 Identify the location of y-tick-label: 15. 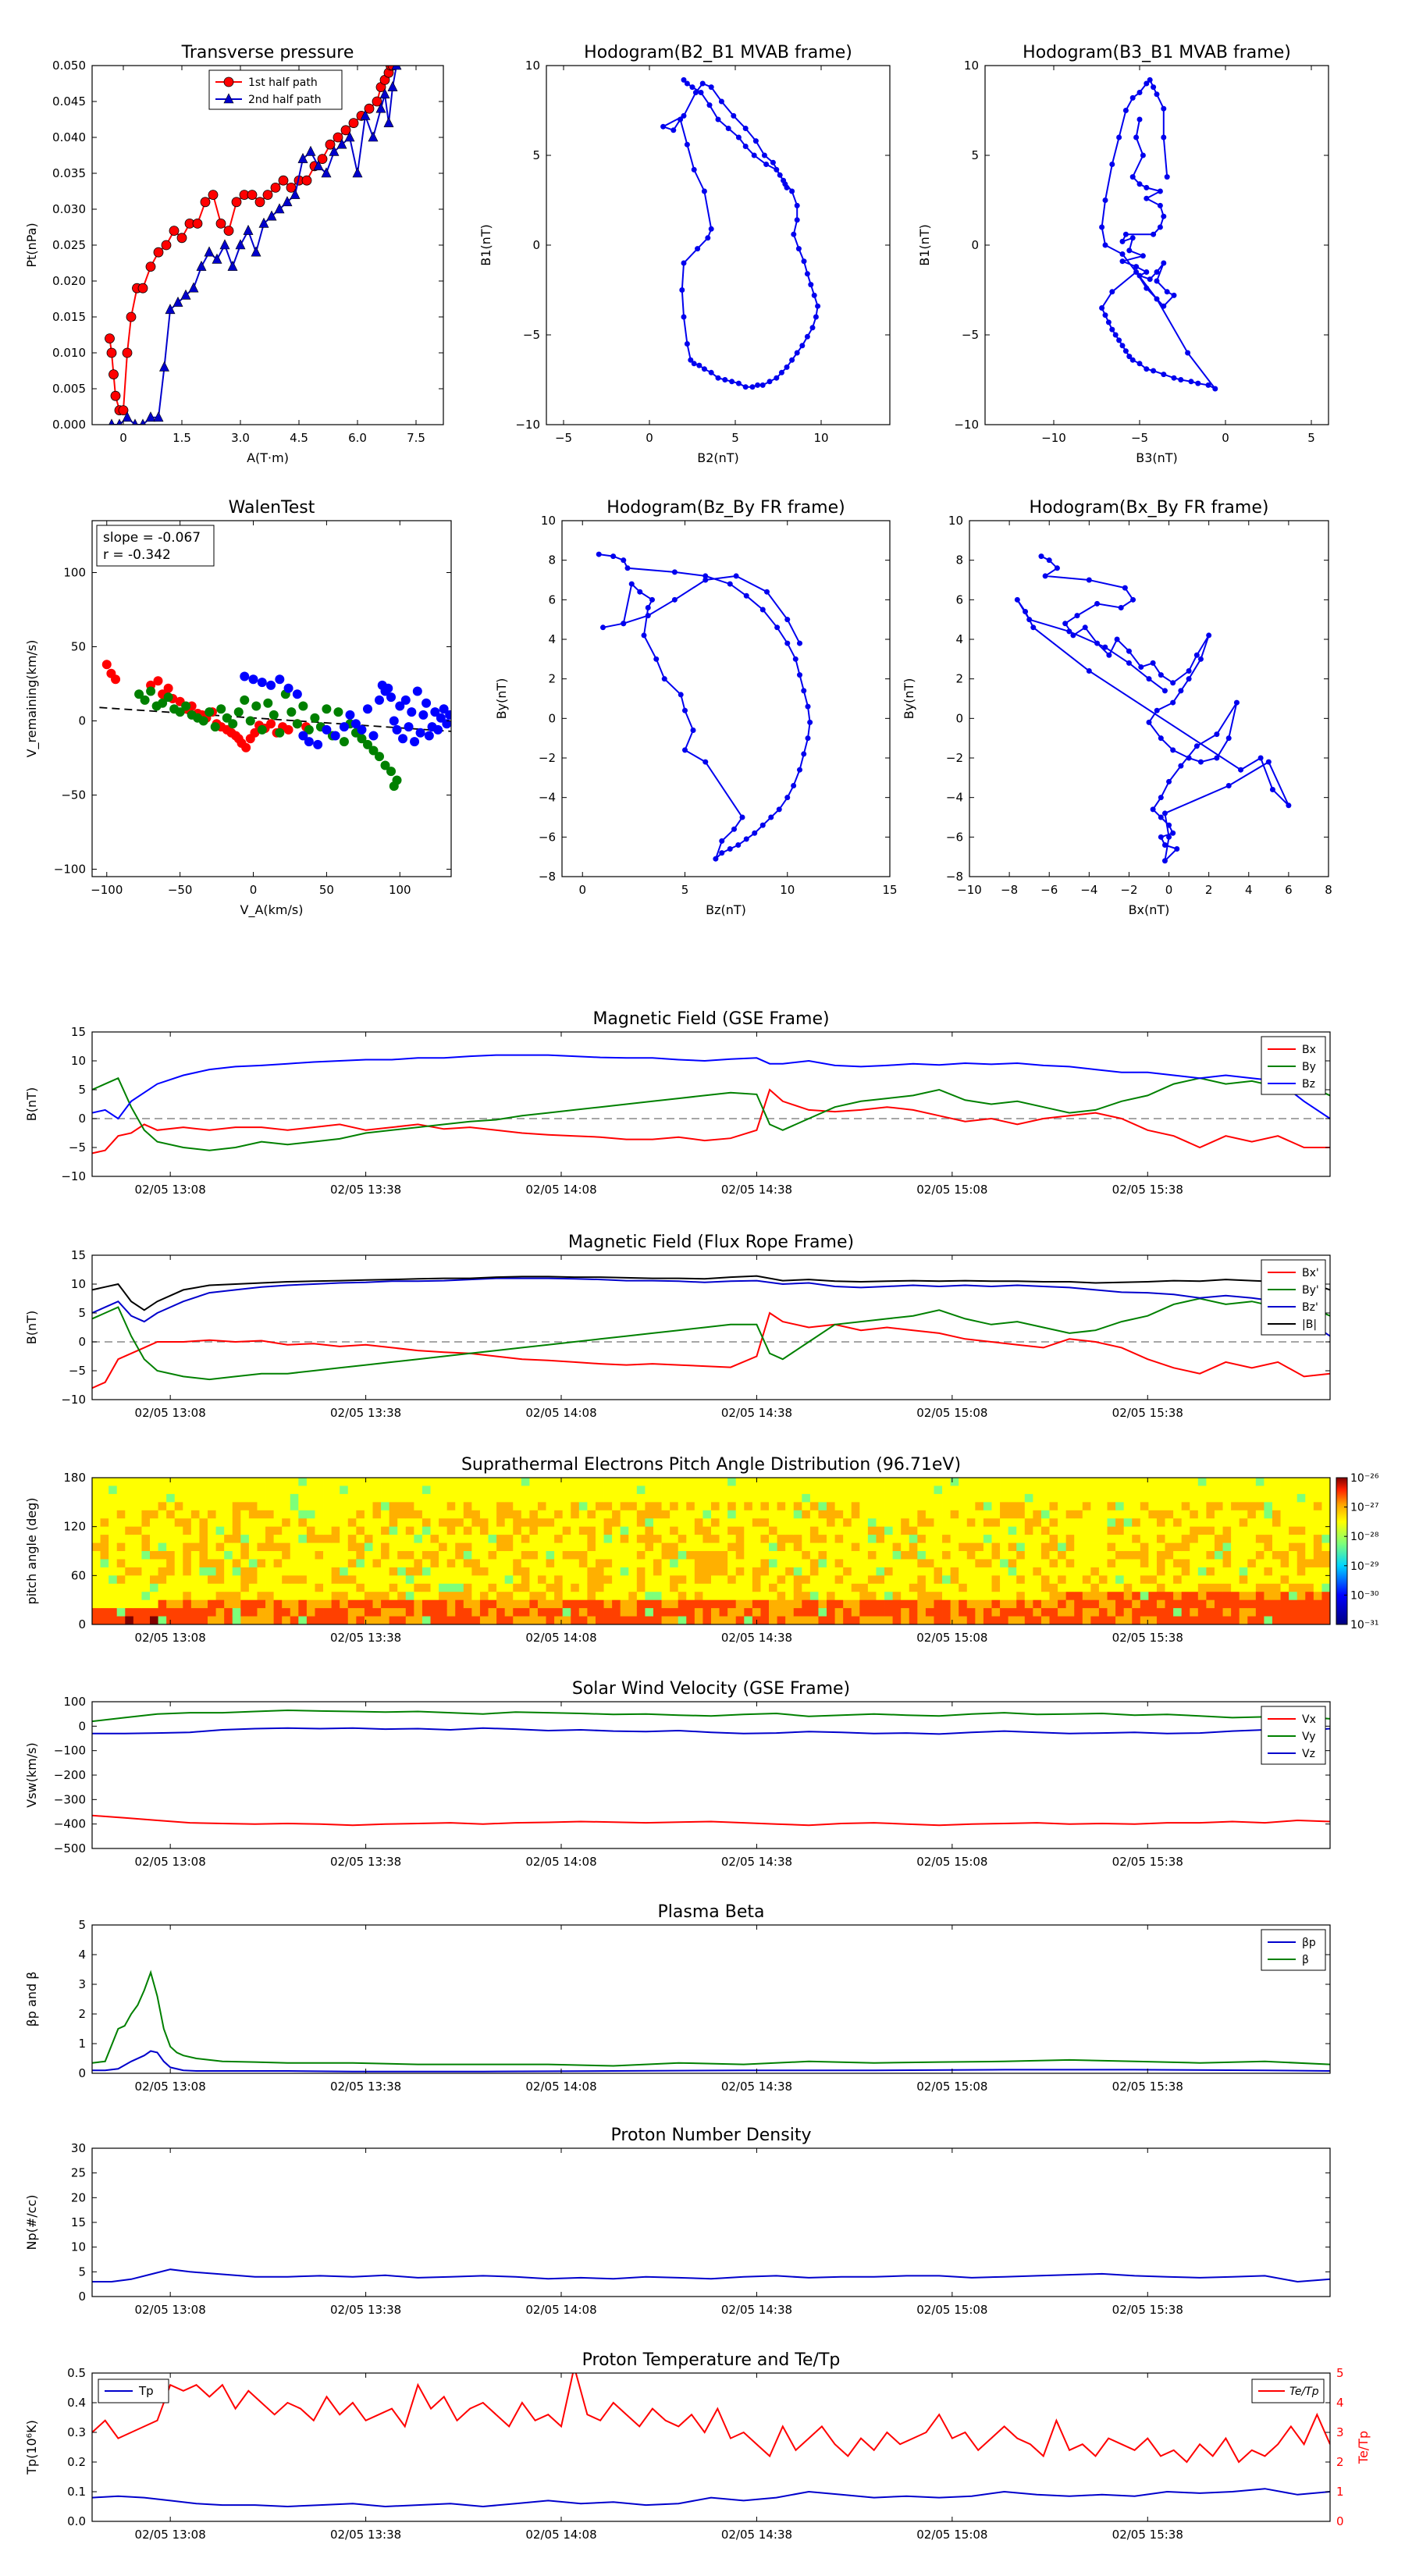
(78, 2222).